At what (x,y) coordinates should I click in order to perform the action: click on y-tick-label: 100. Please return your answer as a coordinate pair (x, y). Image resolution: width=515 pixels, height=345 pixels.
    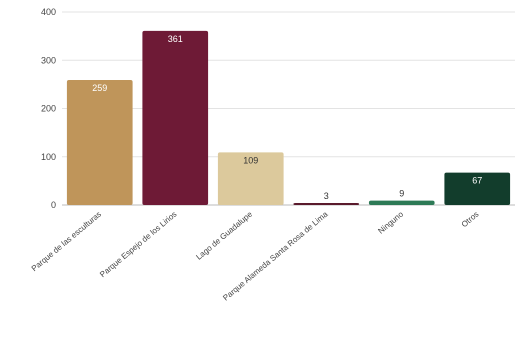
    Looking at the image, I should click on (48, 157).